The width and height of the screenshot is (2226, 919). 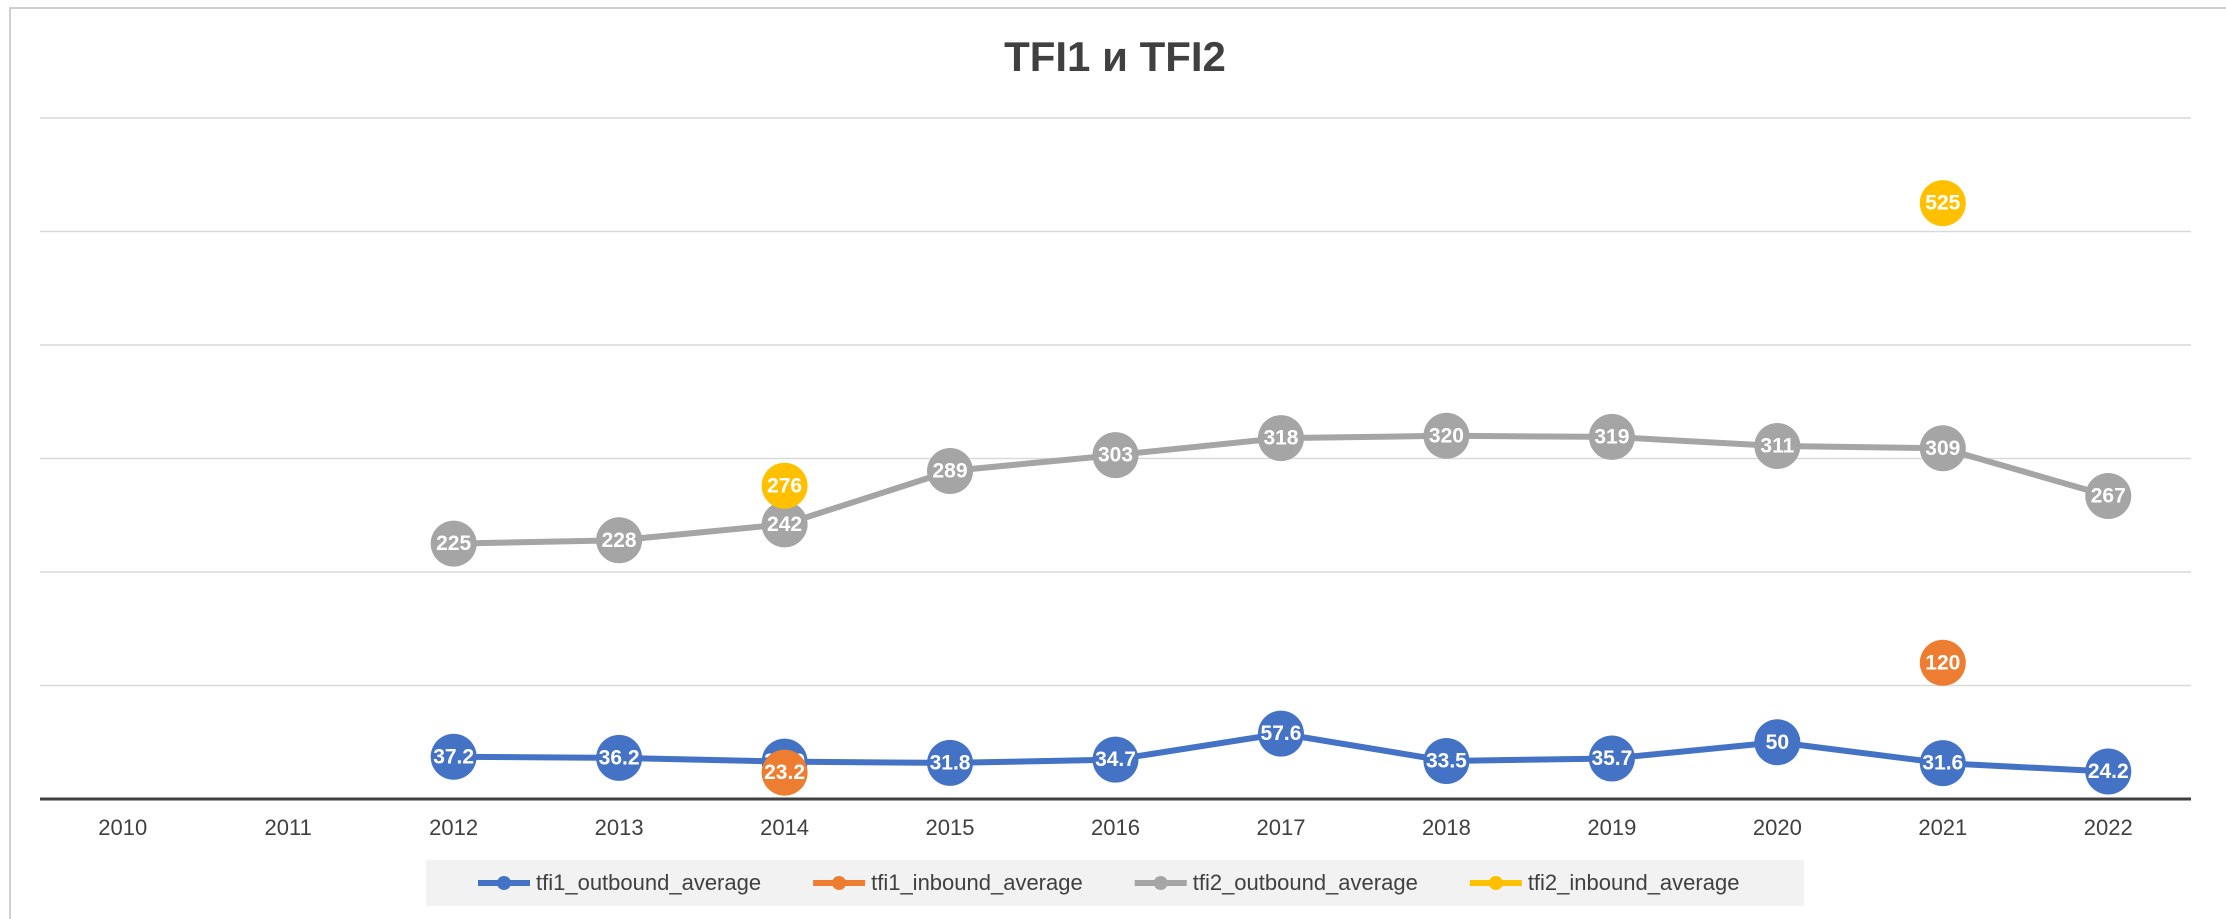 I want to click on data-label: 320, so click(x=1446, y=435).